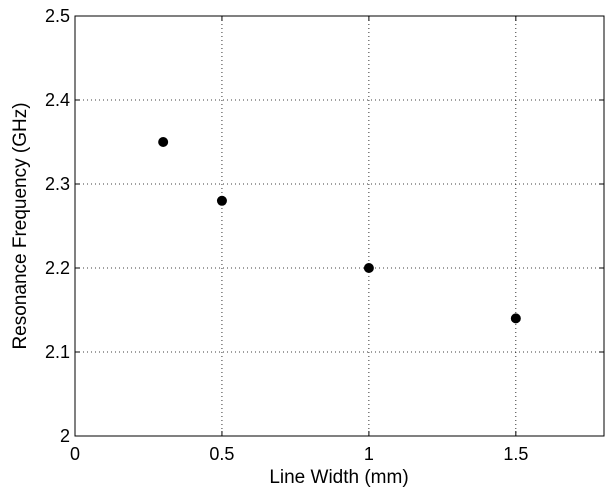  What do you see at coordinates (57, 184) in the screenshot?
I see `y-tick-label: 2.3` at bounding box center [57, 184].